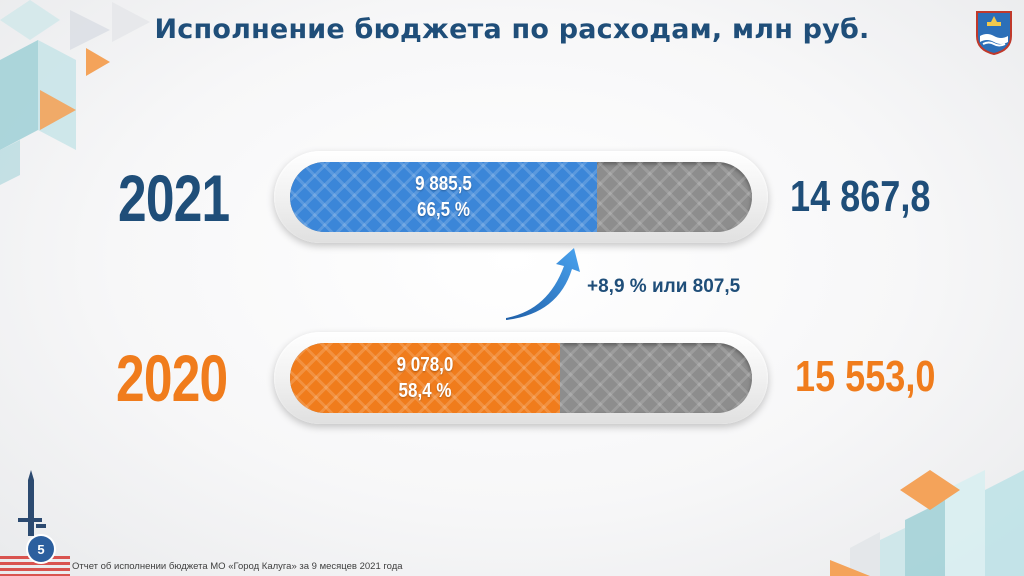  I want to click on total-value-2021: 14 867,8, so click(860, 196).